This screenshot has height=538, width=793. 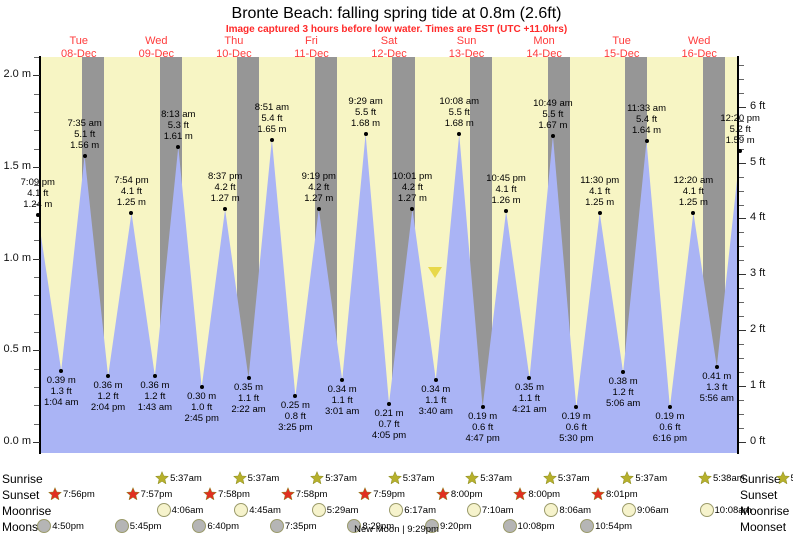 What do you see at coordinates (623, 382) in the screenshot?
I see `annotation-line-1: 0.38 m` at bounding box center [623, 382].